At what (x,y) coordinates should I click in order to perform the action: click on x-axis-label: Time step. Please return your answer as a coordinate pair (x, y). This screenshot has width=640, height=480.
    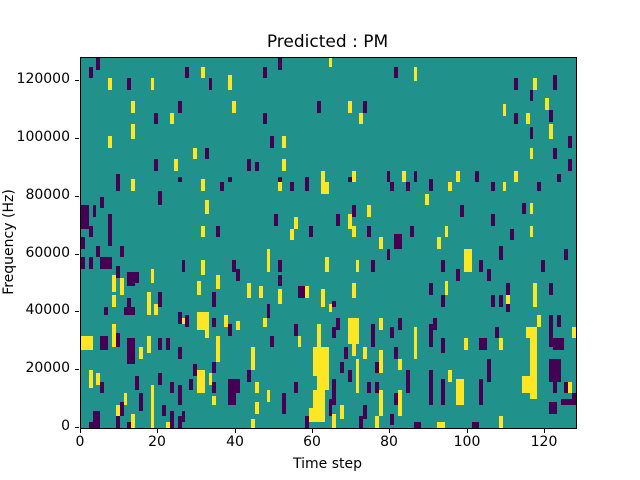
    Looking at the image, I should click on (327, 464).